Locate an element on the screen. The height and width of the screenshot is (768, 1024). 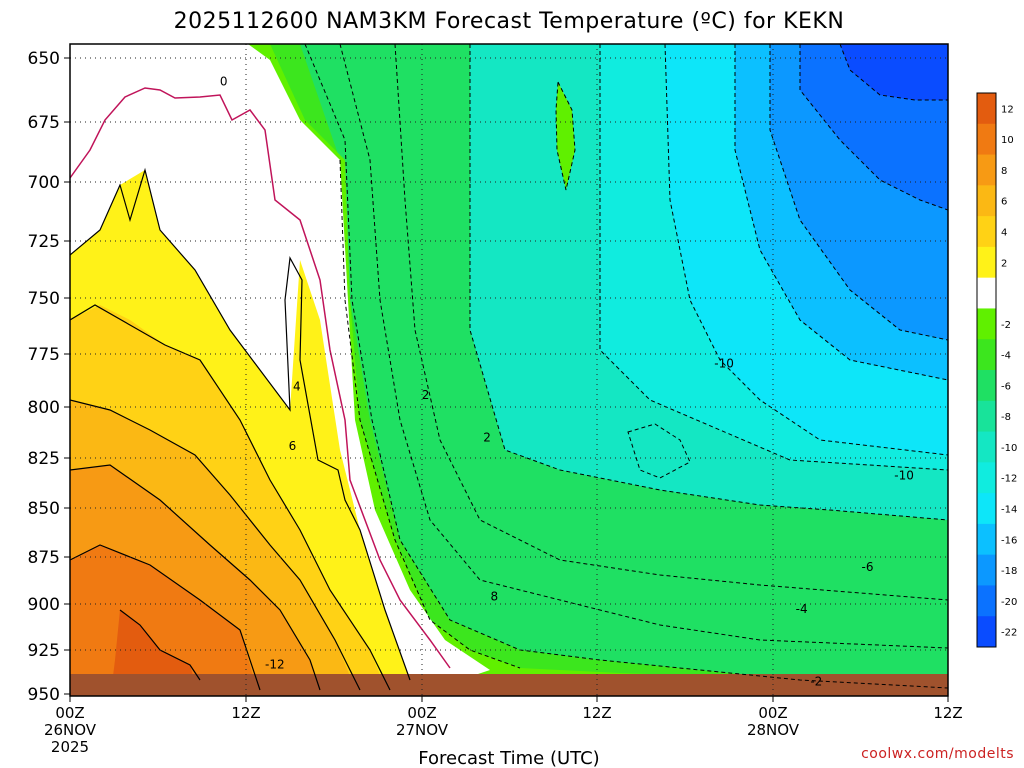
plus-6-contour is located at coordinates (215, 545).